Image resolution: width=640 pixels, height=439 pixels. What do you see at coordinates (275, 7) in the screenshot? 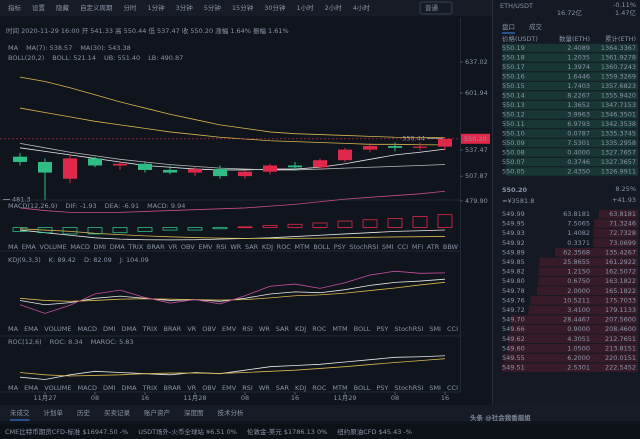
I see `toolbar-item: 30分钟` at bounding box center [275, 7].